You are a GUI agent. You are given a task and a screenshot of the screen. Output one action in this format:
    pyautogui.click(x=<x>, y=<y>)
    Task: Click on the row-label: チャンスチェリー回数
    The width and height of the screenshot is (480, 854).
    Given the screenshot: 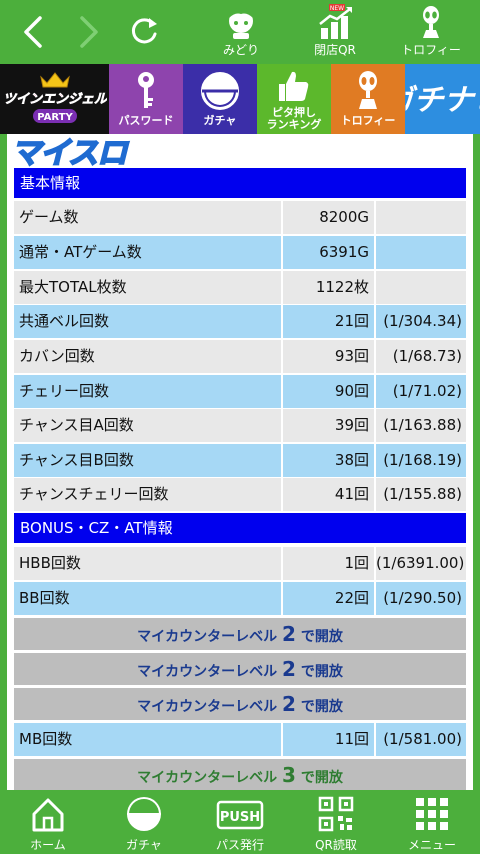 What is the action you would take?
    pyautogui.click(x=147, y=494)
    